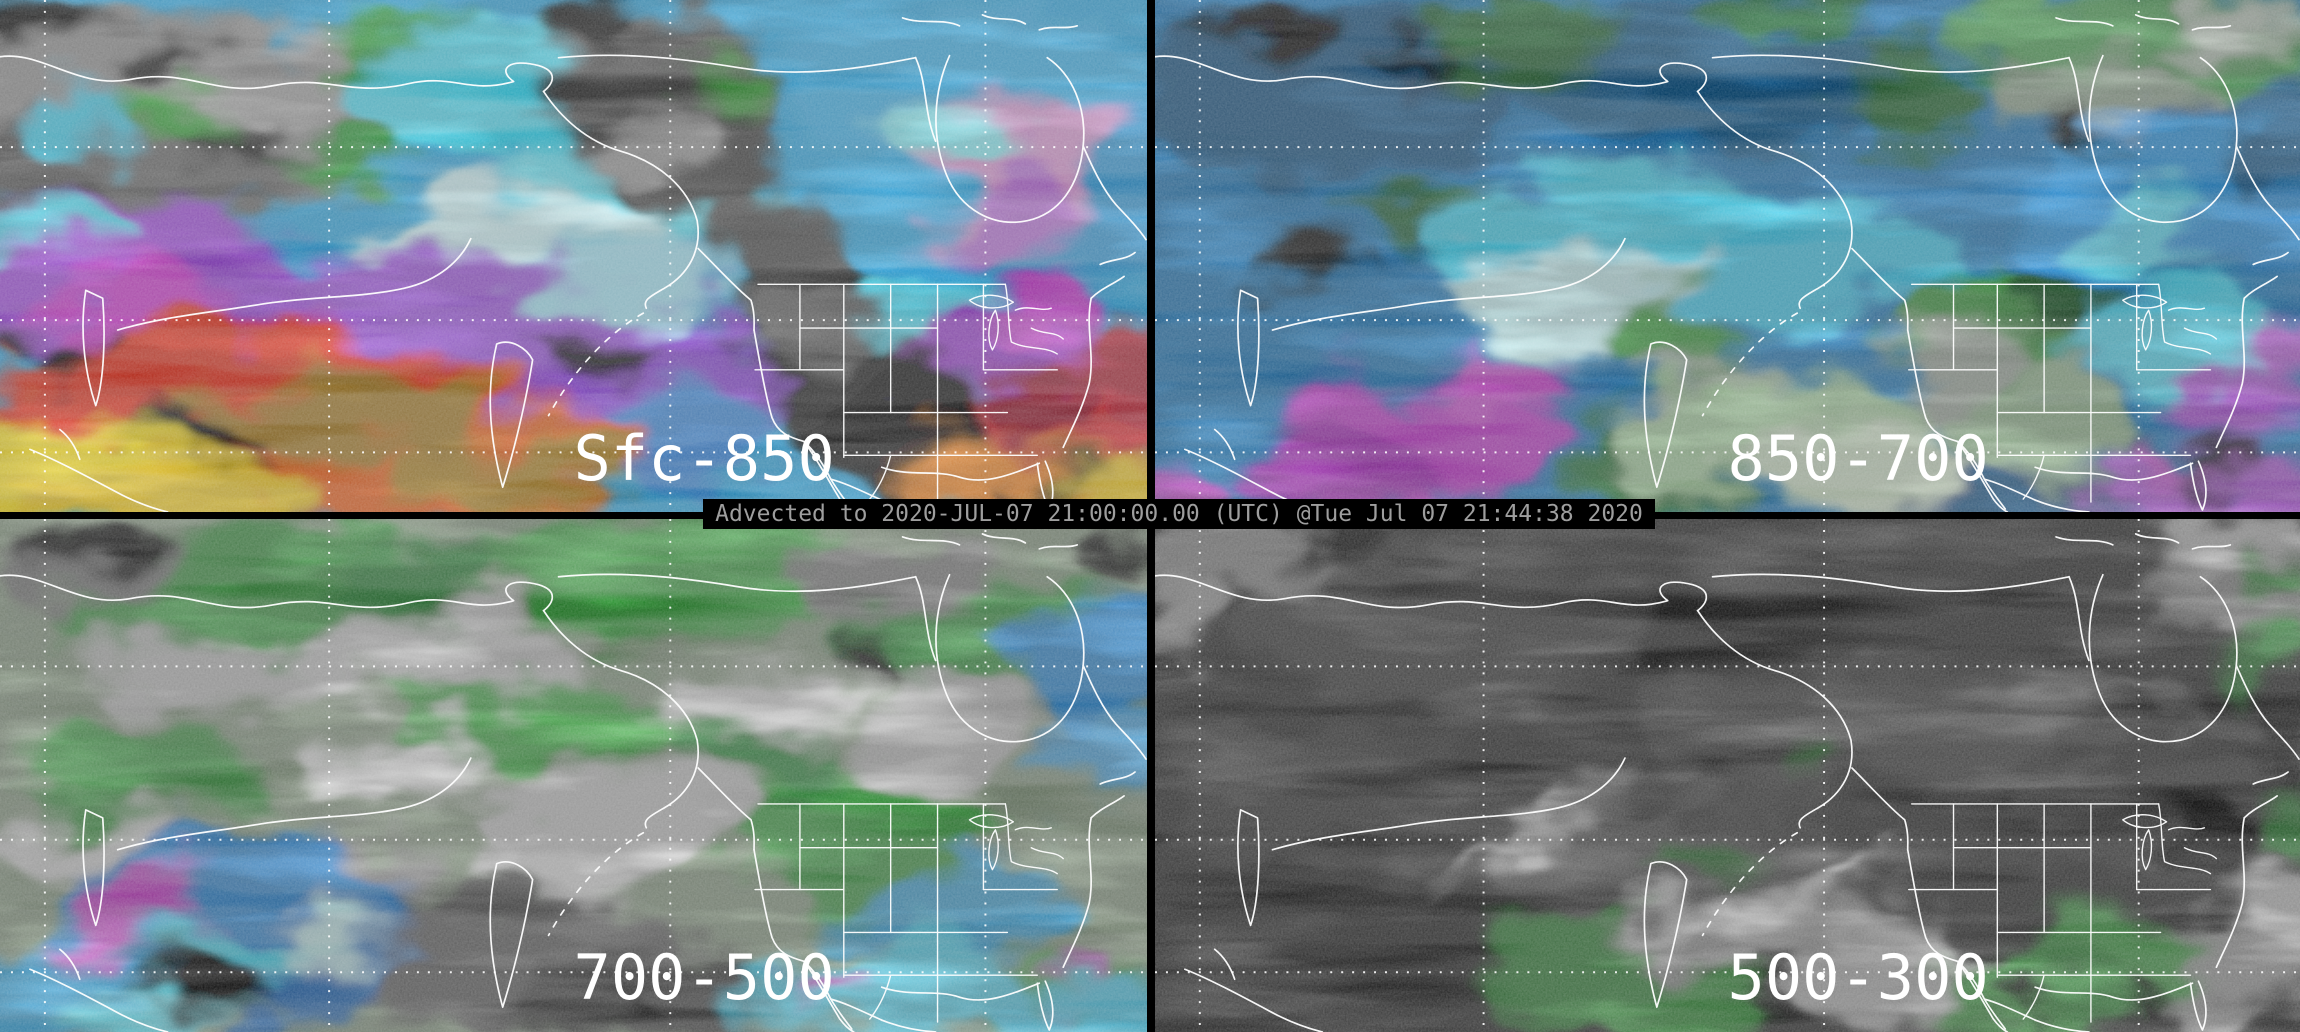 Image resolution: width=2300 pixels, height=1032 pixels. Describe the element at coordinates (704, 458) in the screenshot. I see `layer-label-sfc-850: Sfc-850` at that location.